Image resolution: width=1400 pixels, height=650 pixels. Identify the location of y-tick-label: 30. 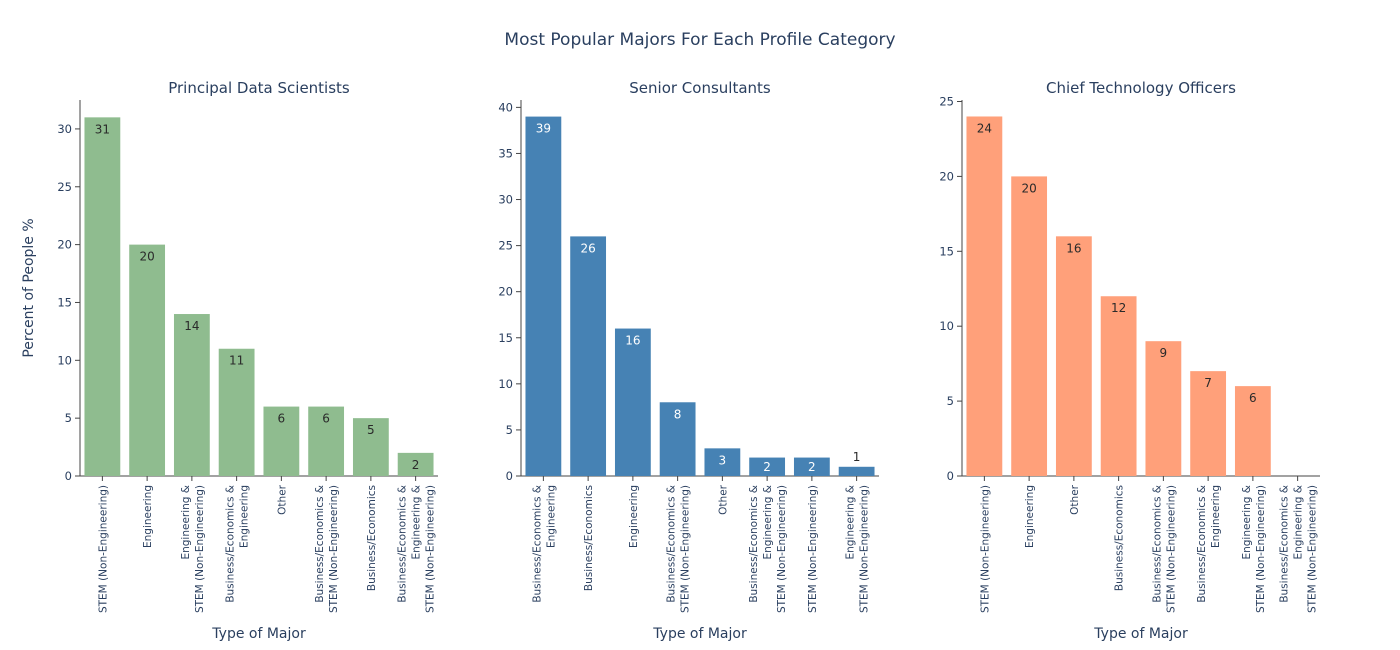
(505, 200).